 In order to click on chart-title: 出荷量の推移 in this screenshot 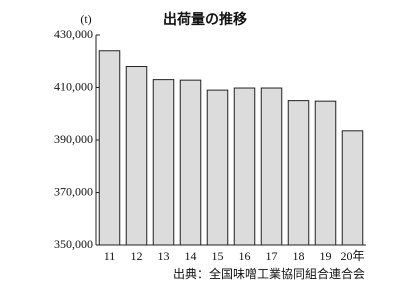, I will do `click(205, 19)`.